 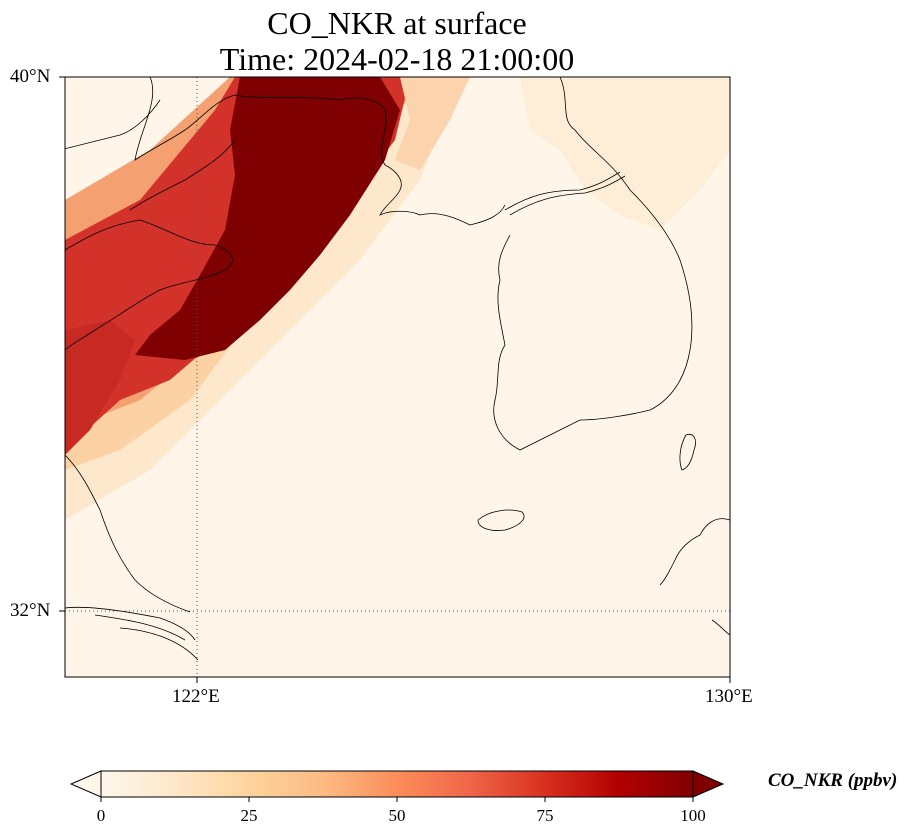 What do you see at coordinates (249, 815) in the screenshot?
I see `colorbar-label-25: 25` at bounding box center [249, 815].